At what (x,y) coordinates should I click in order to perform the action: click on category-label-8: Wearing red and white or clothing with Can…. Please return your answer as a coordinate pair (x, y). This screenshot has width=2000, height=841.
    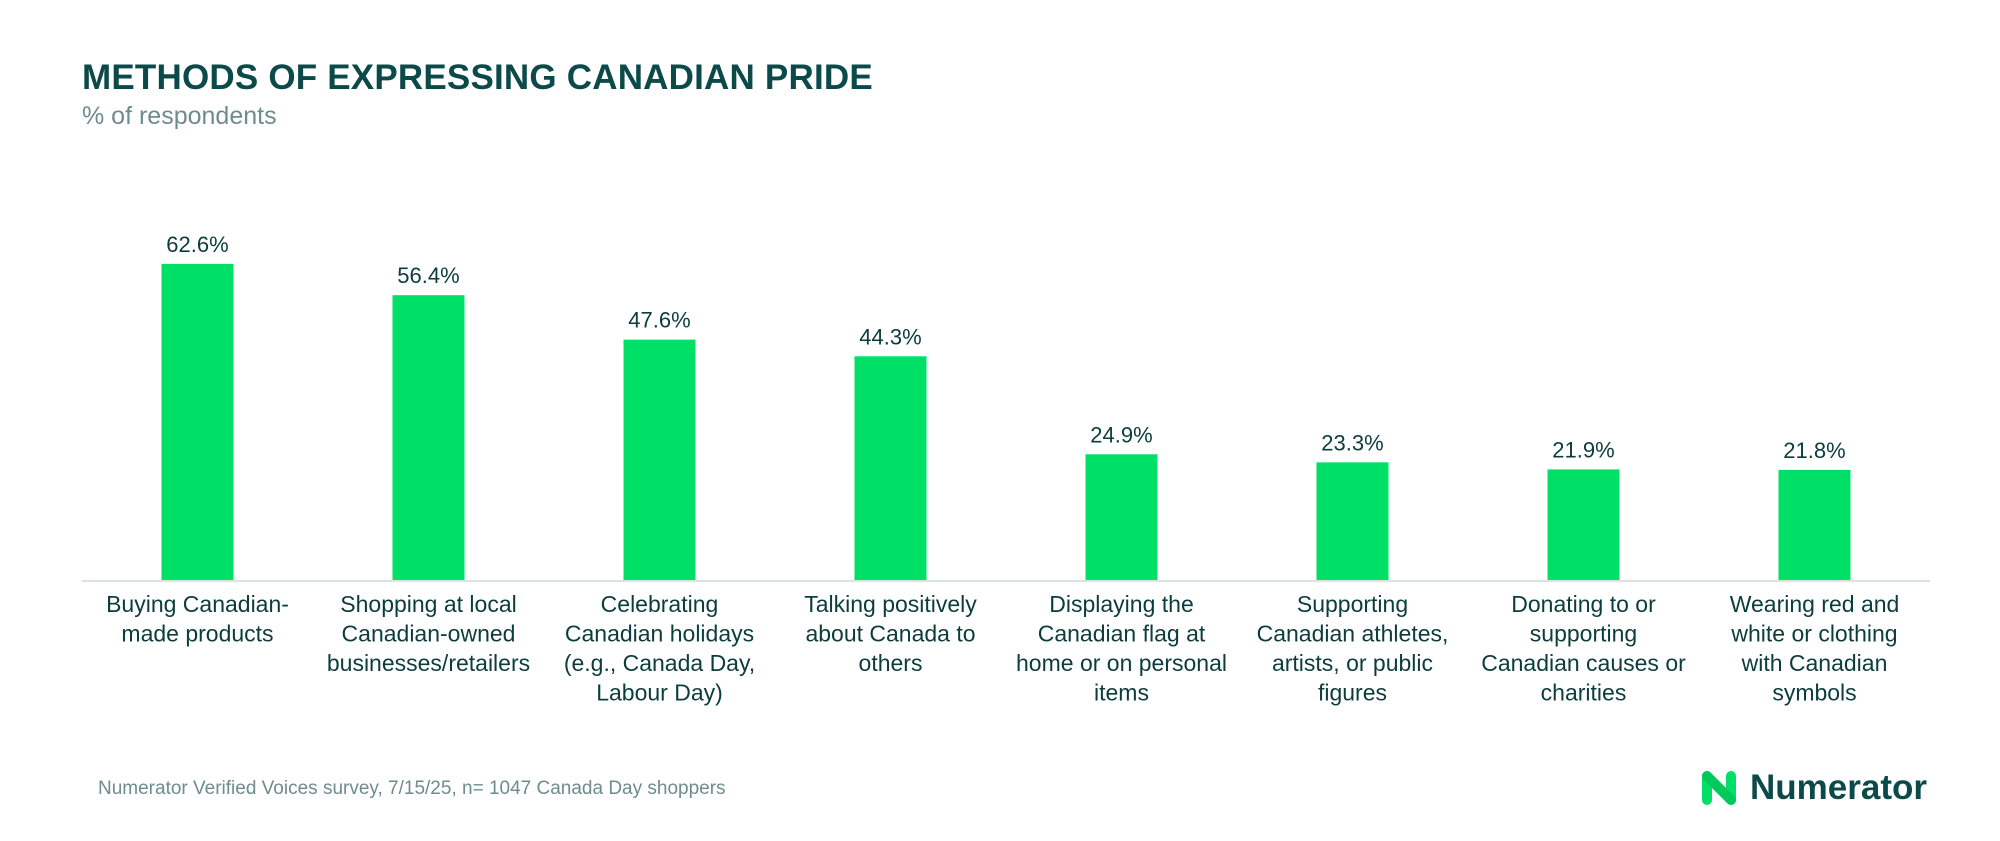
    Looking at the image, I should click on (1815, 648).